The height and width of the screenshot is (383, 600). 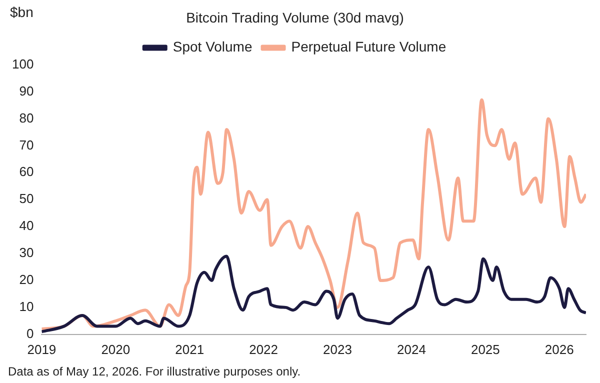 What do you see at coordinates (26, 226) in the screenshot?
I see `y-tick-label: 40` at bounding box center [26, 226].